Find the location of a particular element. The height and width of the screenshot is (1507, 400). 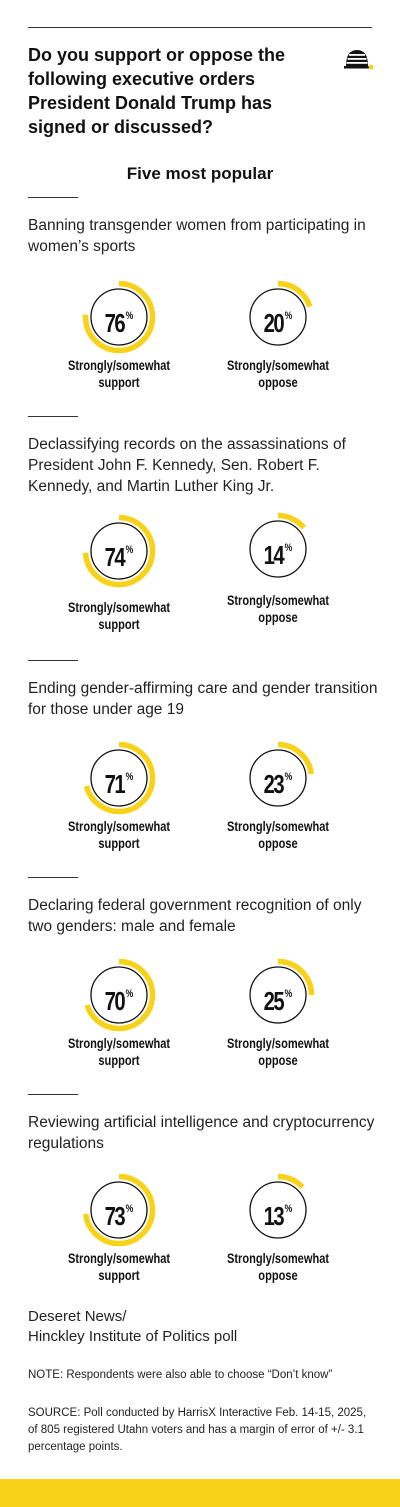

value-label: 23% is located at coordinates (277, 780).